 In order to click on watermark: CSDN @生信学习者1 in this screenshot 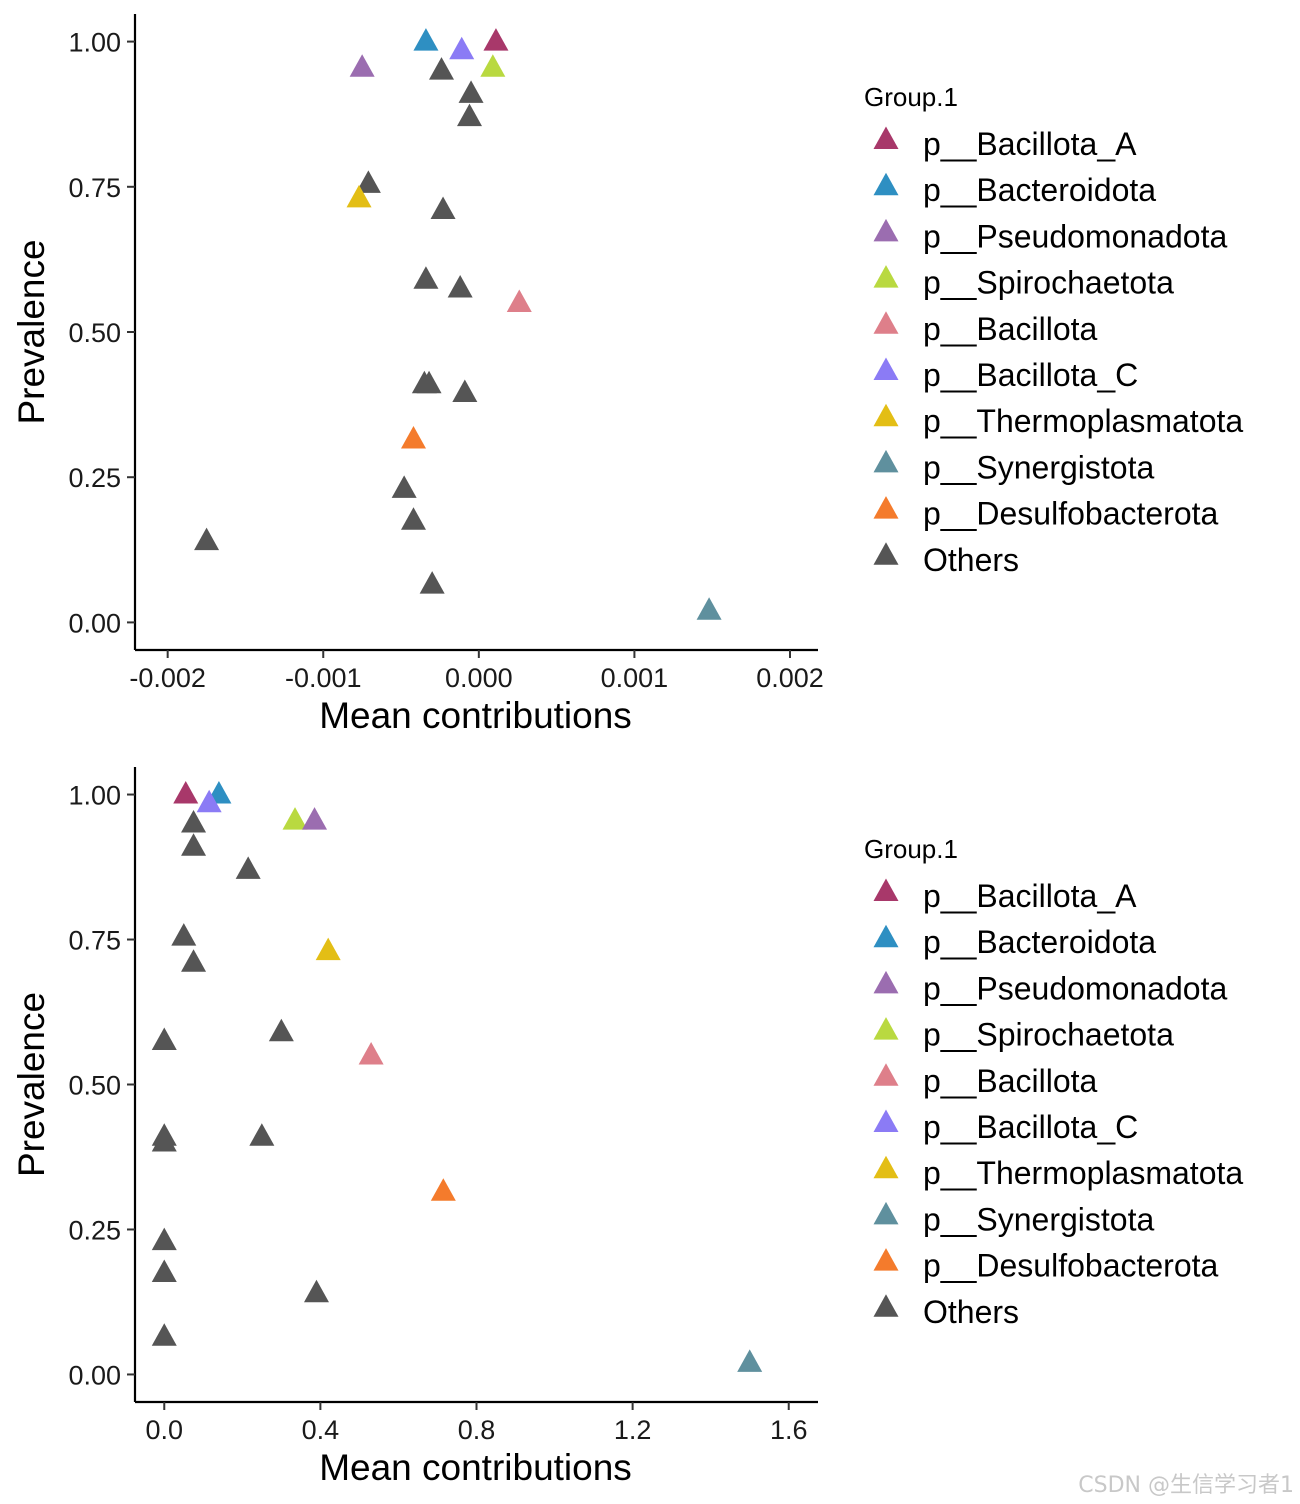, I will do `click(1186, 1485)`.